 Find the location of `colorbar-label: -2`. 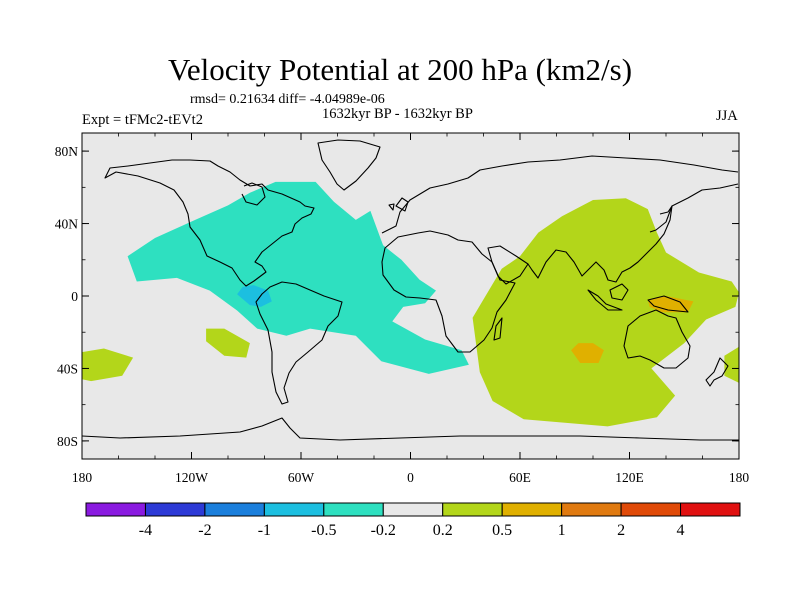

colorbar-label: -2 is located at coordinates (204, 530).